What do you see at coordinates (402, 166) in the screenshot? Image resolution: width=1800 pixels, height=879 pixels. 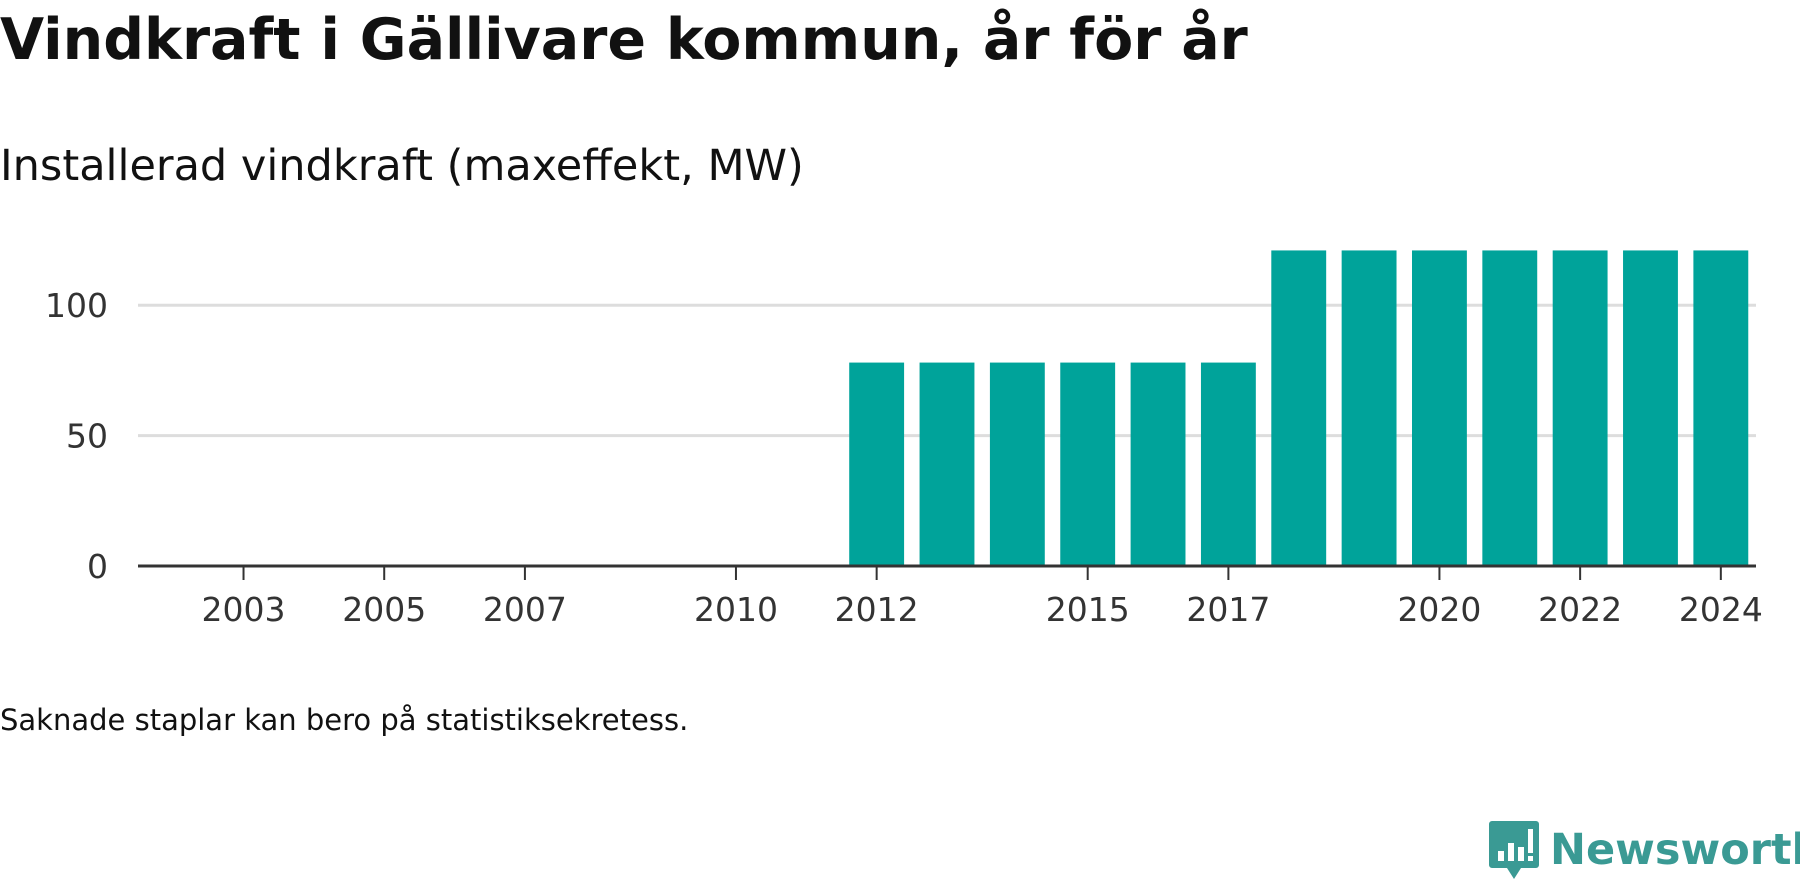 I see `chart-subtitle: Installerad vindkraft (maxeffekt, MW)` at bounding box center [402, 166].